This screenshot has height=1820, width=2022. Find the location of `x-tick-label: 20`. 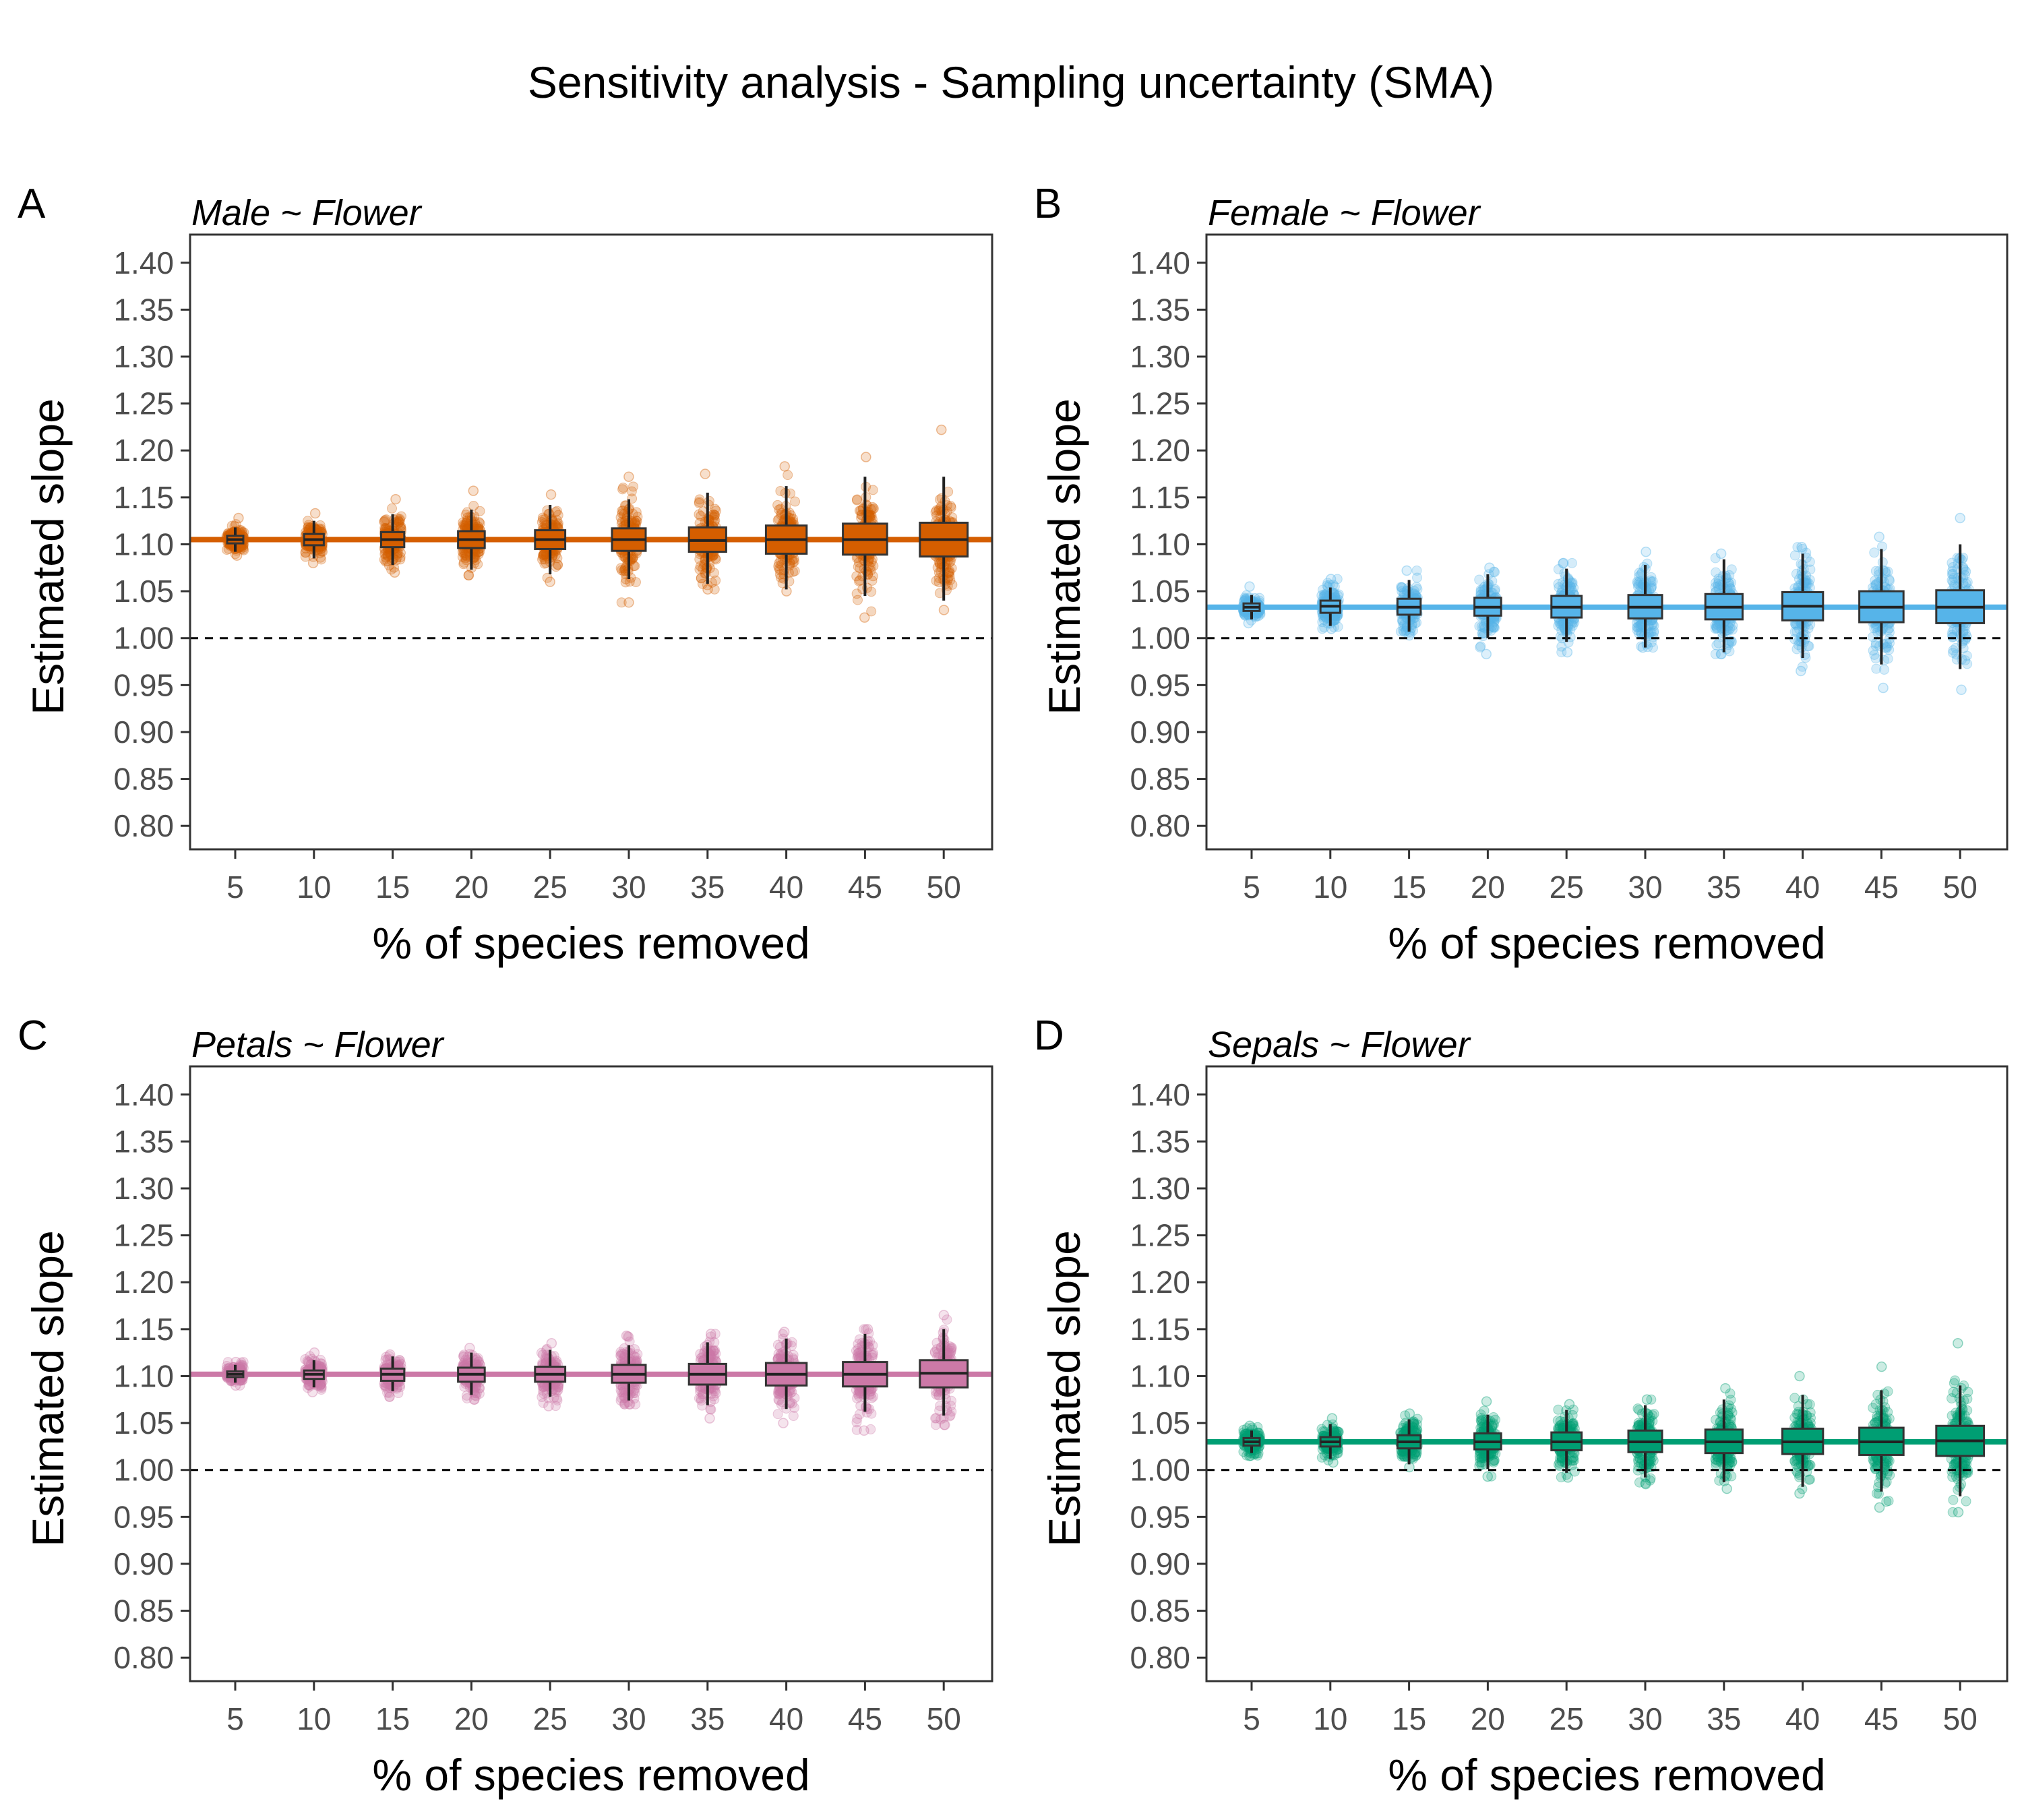

x-tick-label: 20 is located at coordinates (471, 1718).